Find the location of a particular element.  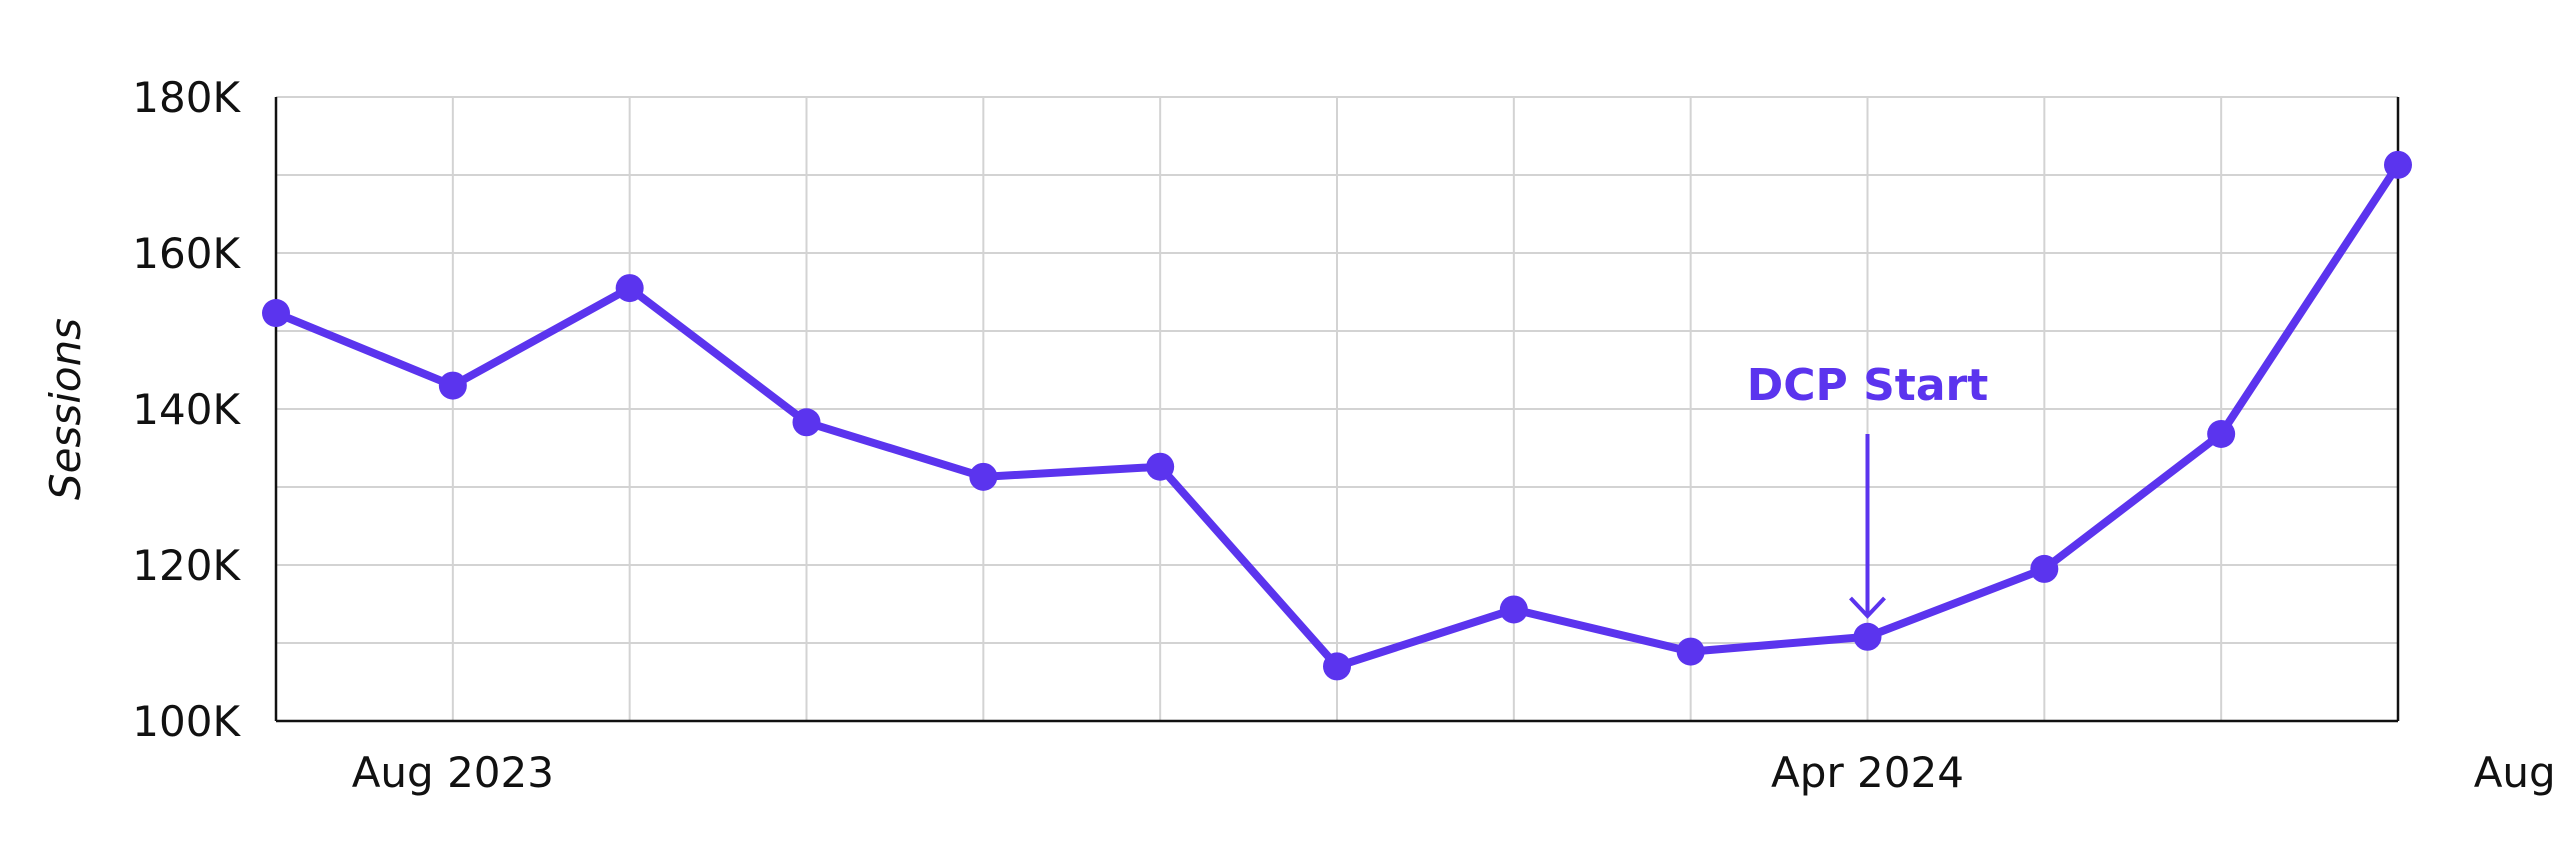

y-tick-label: 120K is located at coordinates (186, 565).